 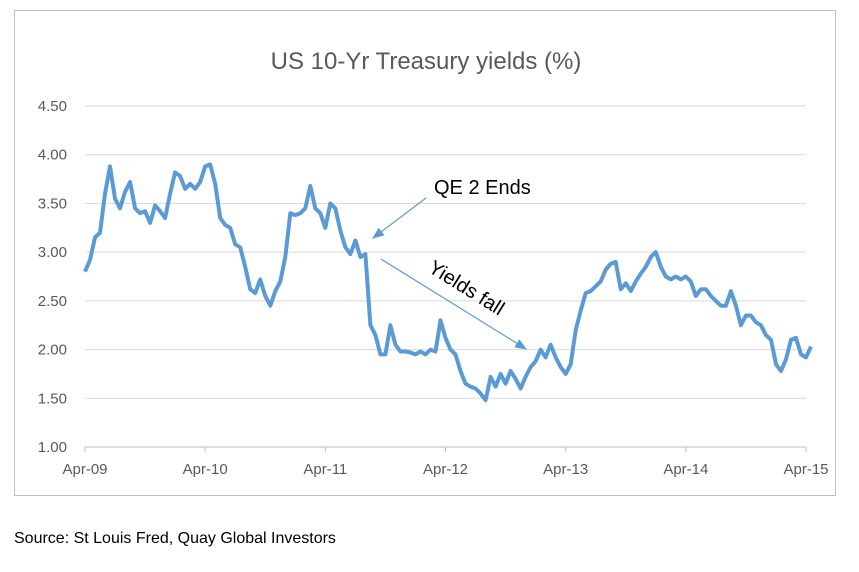 What do you see at coordinates (52, 203) in the screenshot?
I see `y-tick-label: 3.50` at bounding box center [52, 203].